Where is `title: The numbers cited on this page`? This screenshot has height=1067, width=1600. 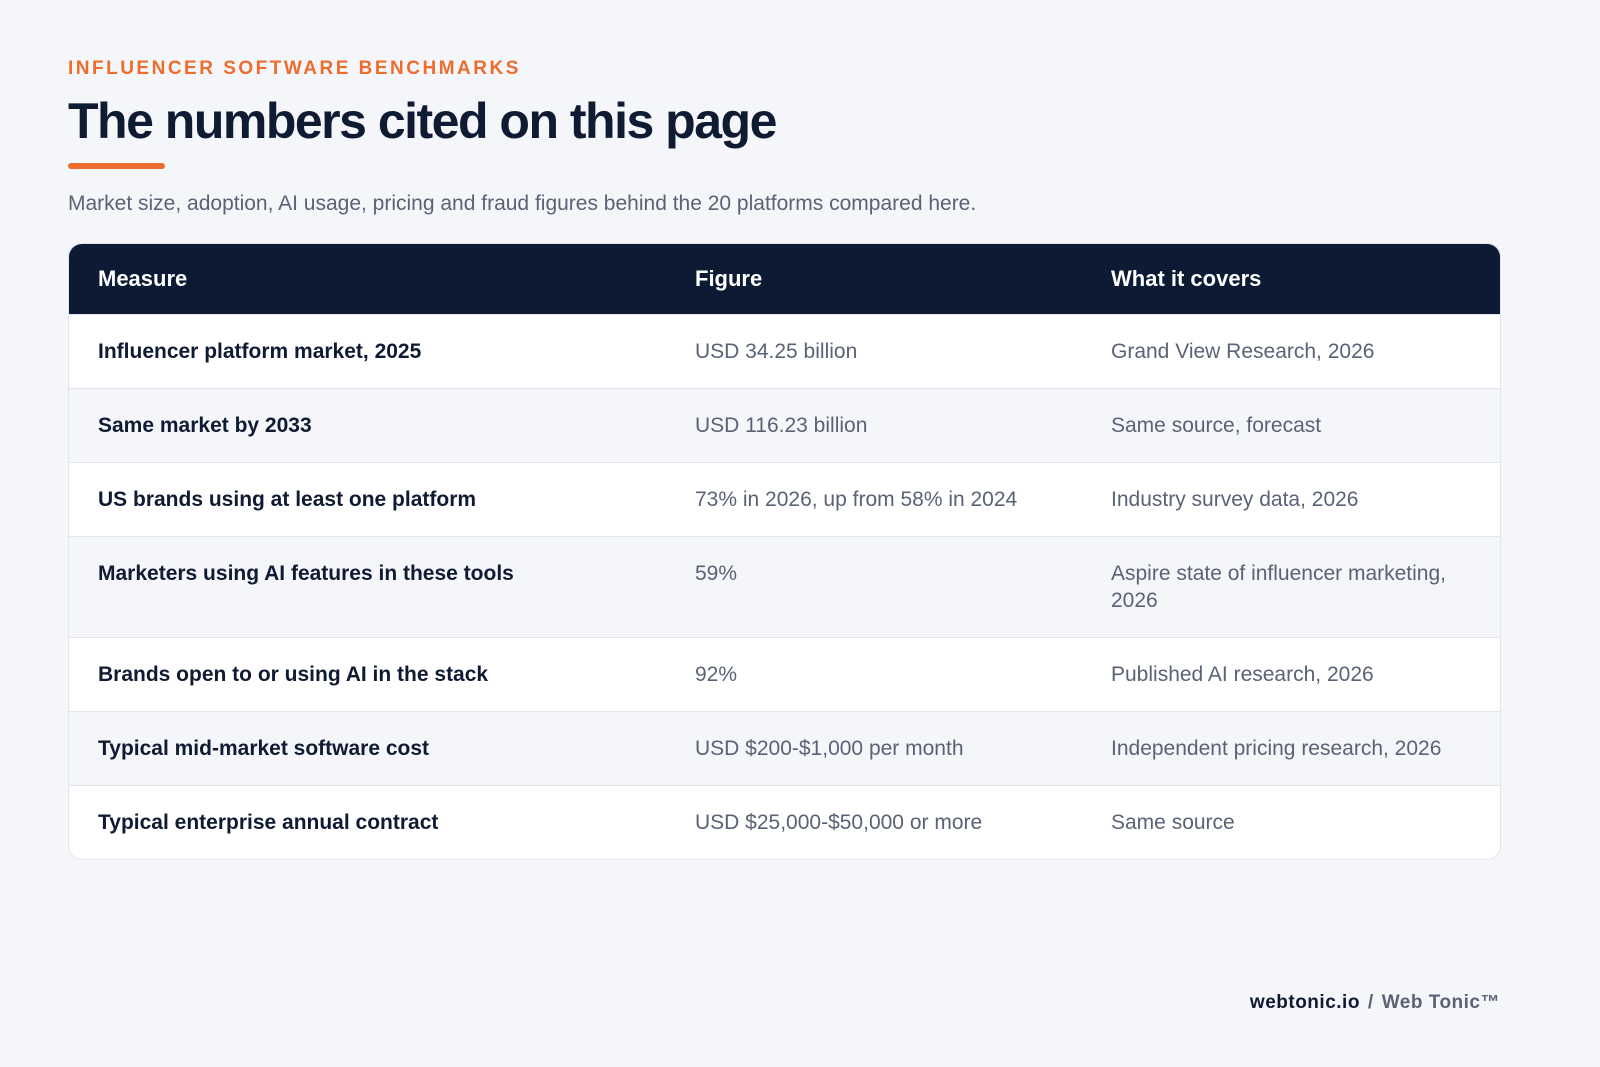
title: The numbers cited on this page is located at coordinates (422, 121).